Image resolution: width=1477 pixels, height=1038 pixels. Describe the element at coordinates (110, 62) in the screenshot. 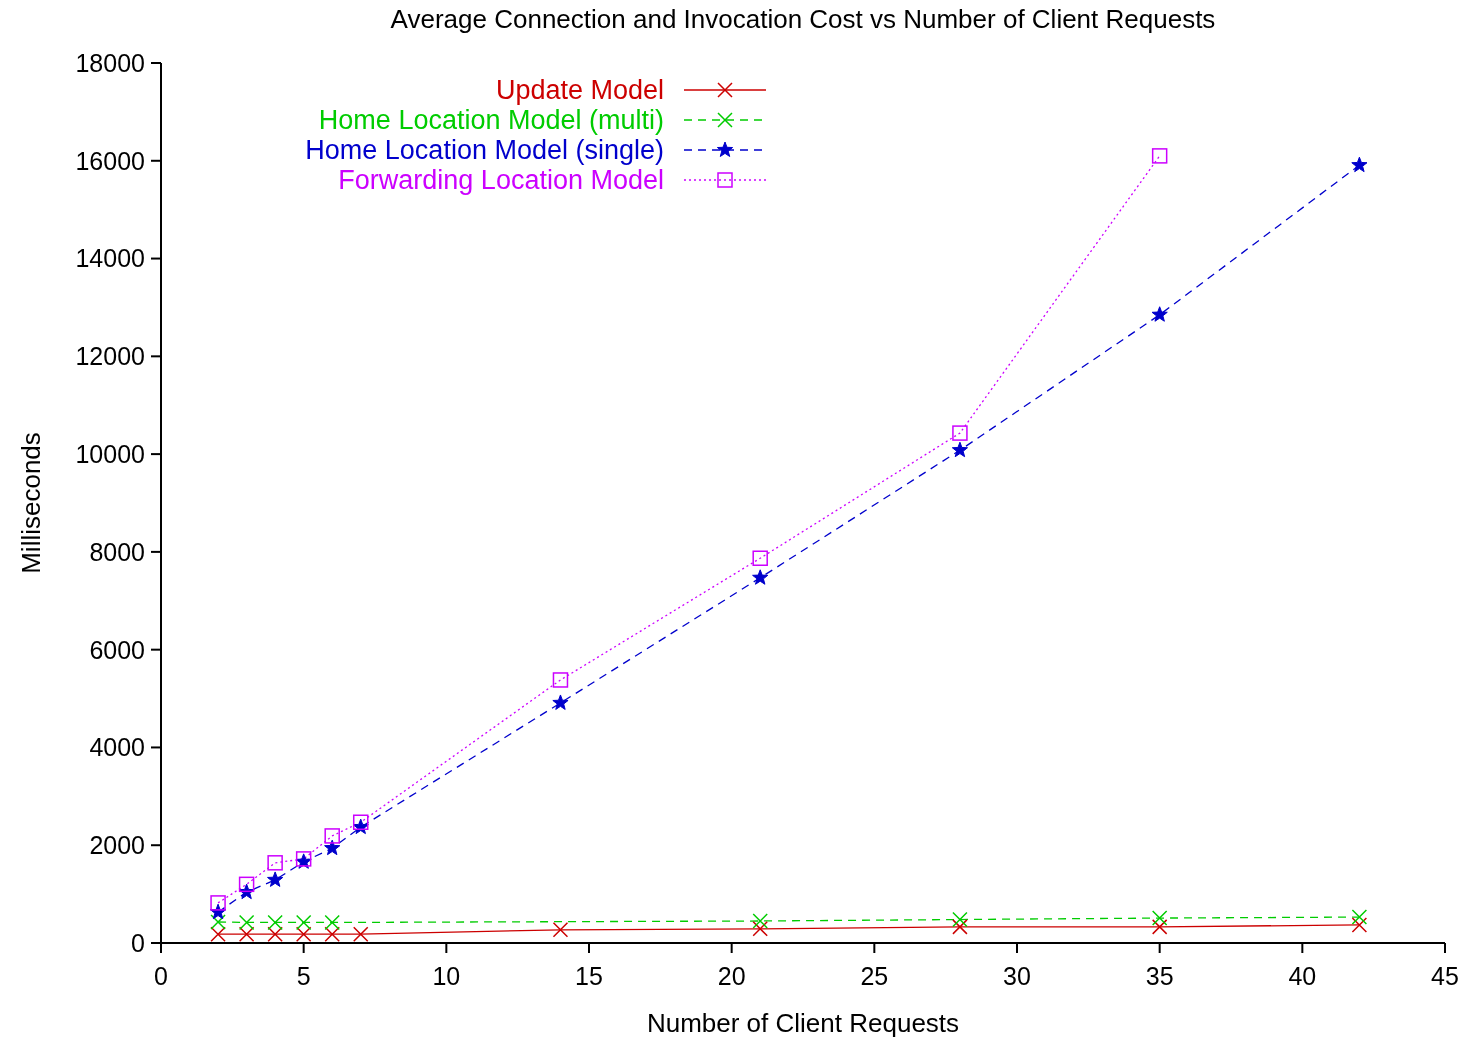

I see `y-tick-label: 18000` at that location.